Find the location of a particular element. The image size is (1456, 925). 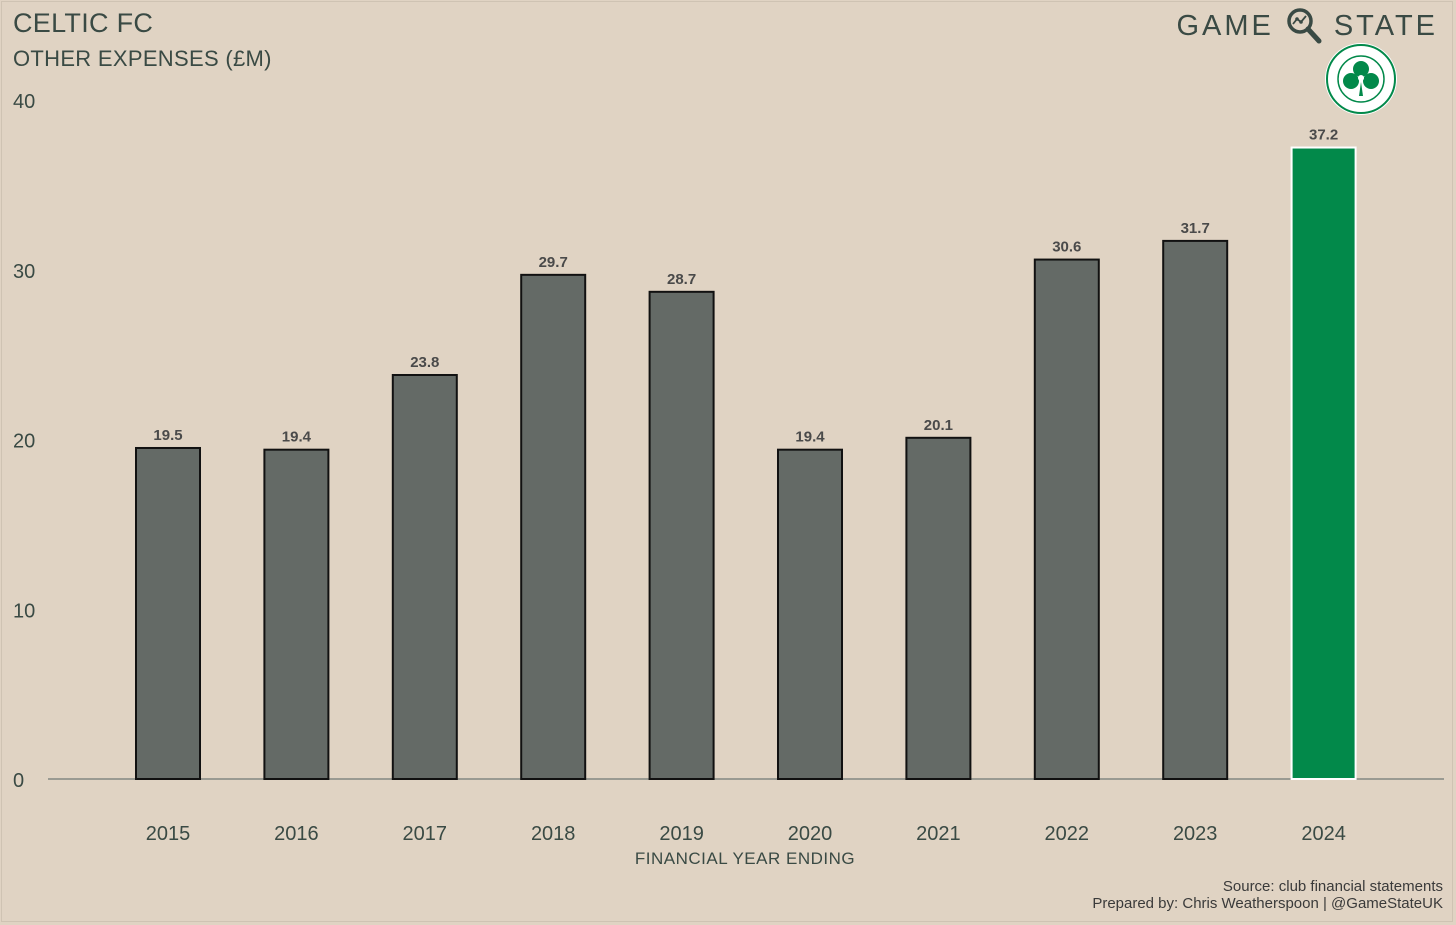

value-label-2023: 31.7 is located at coordinates (1195, 228).